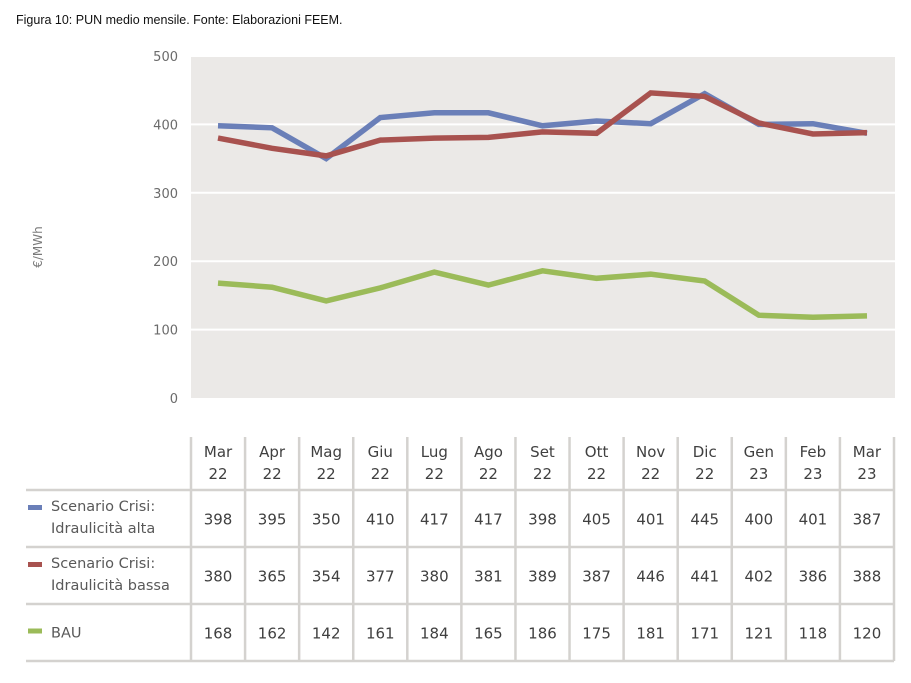 This screenshot has width=911, height=683. Describe the element at coordinates (326, 520) in the screenshot. I see `data-value-label: 350` at that location.